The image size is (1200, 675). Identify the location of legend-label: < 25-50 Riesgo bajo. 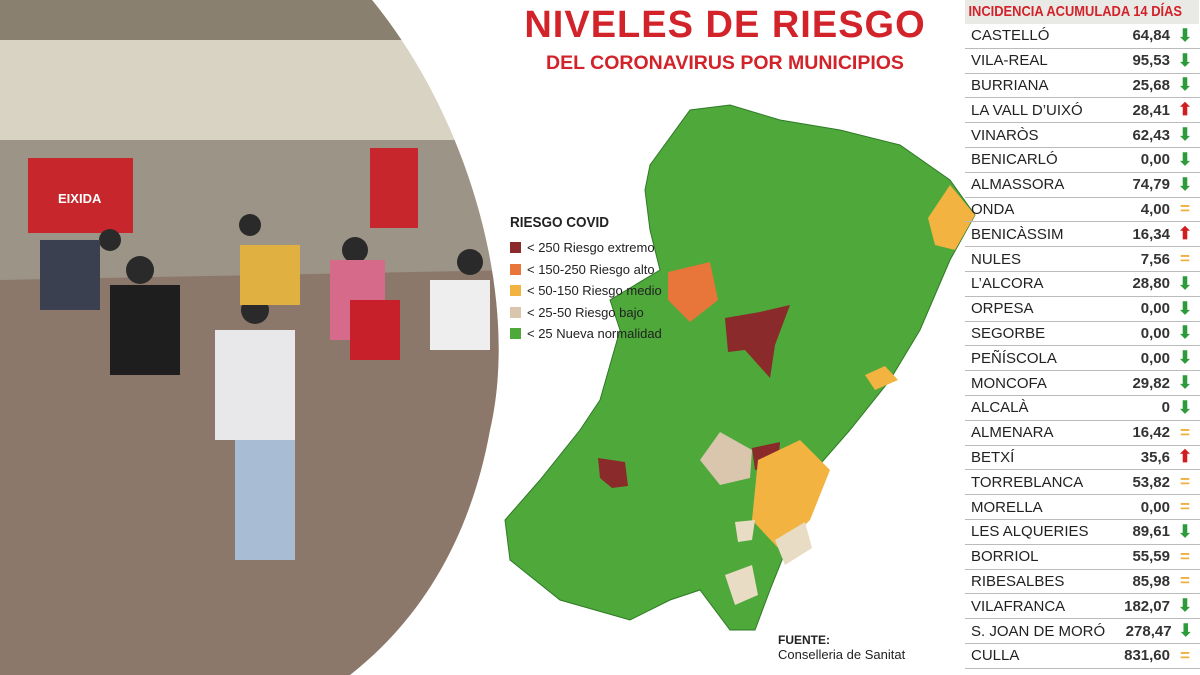
(585, 312).